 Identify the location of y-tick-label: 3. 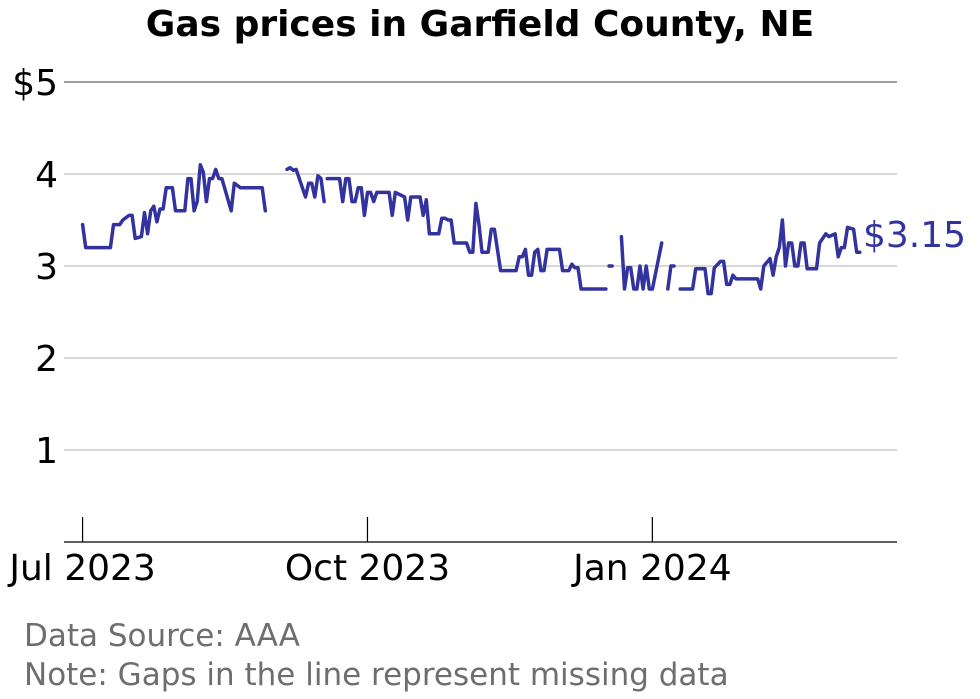
(46, 267).